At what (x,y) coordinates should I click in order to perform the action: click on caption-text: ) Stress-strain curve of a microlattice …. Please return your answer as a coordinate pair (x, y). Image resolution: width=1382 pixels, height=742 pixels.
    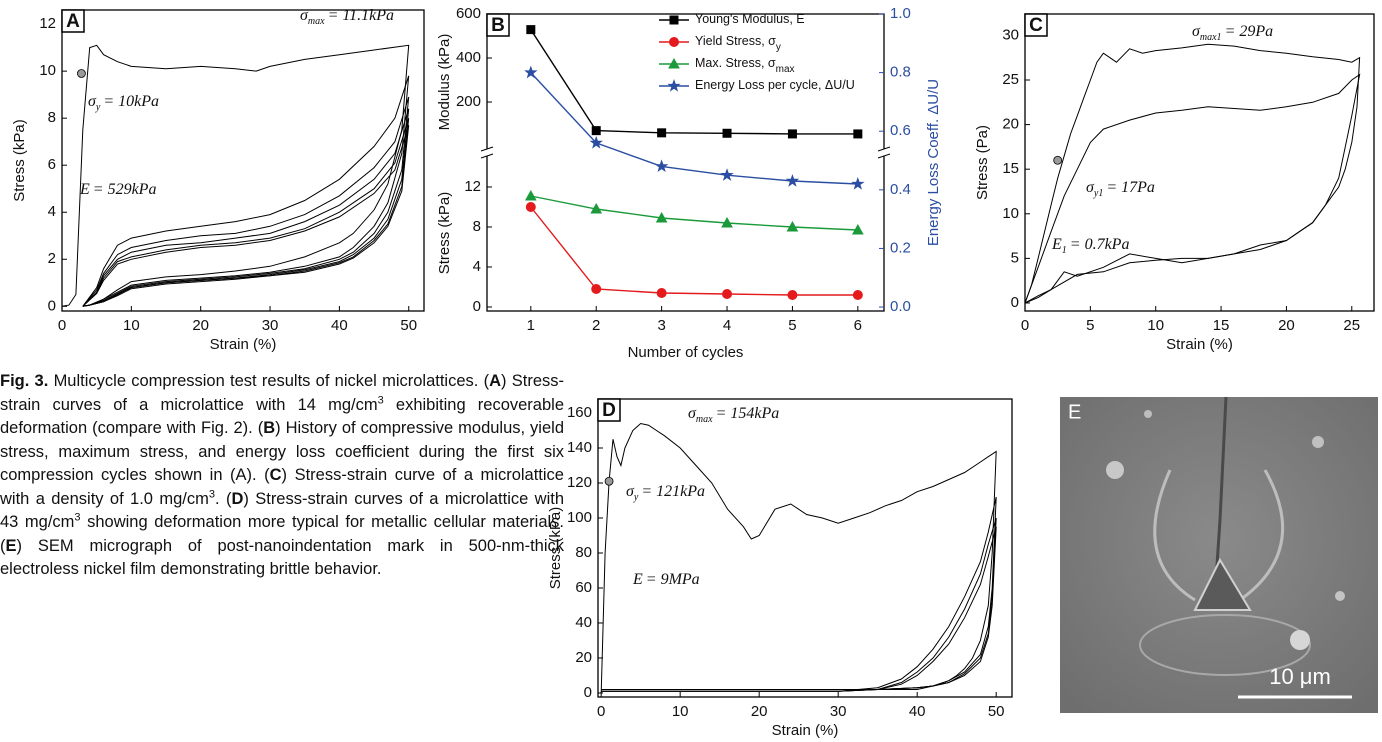
    Looking at the image, I should click on (282, 487).